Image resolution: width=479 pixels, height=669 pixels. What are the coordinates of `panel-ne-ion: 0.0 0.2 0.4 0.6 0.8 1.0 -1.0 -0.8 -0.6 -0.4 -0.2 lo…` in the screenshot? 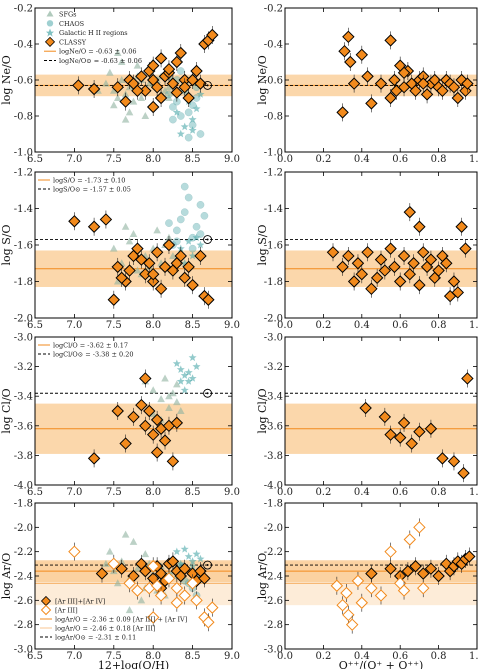 It's located at (367, 85).